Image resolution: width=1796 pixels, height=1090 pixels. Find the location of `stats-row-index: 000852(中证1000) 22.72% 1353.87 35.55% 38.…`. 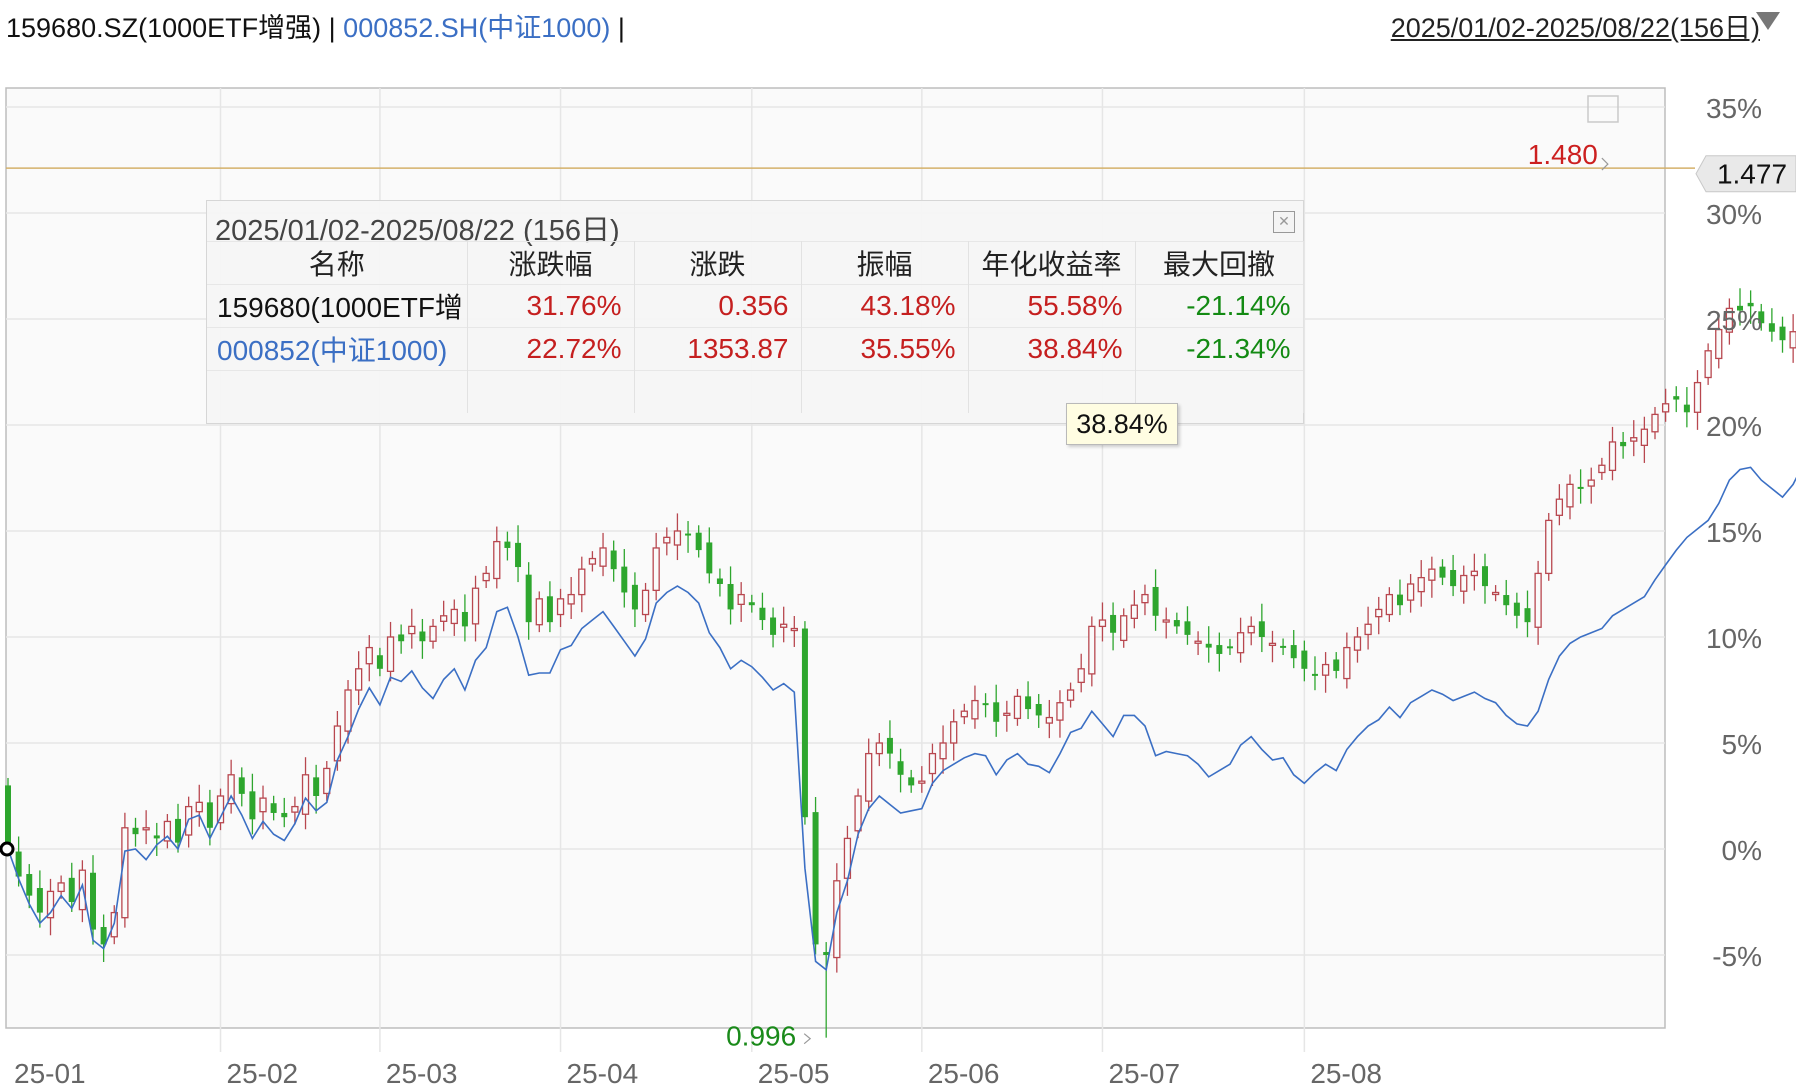

stats-row-index: 000852(中证1000) 22.72% 1353.87 35.55% 38.… is located at coordinates (755, 349).